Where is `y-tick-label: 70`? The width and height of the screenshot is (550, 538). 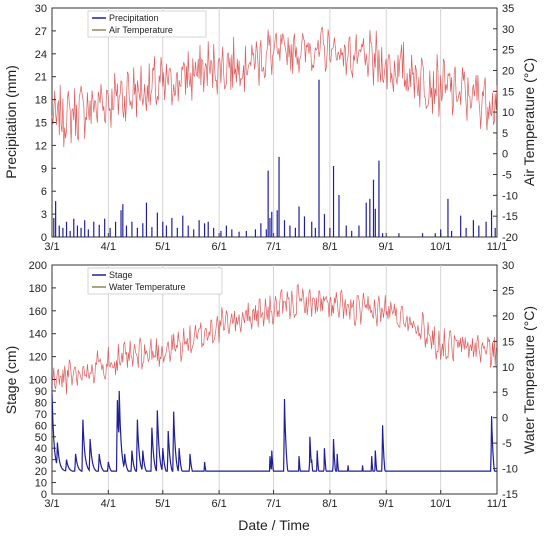 y-tick-label: 70 is located at coordinates (41, 415).